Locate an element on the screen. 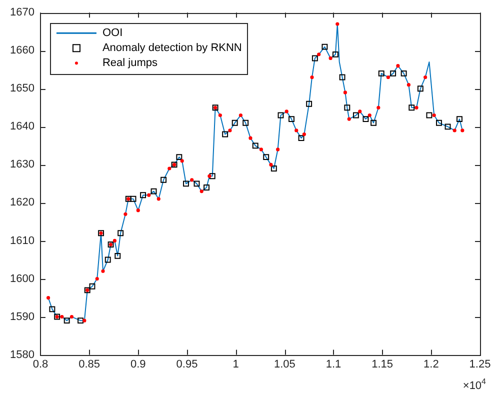  x-tick-label: 0.85 is located at coordinates (89, 364).